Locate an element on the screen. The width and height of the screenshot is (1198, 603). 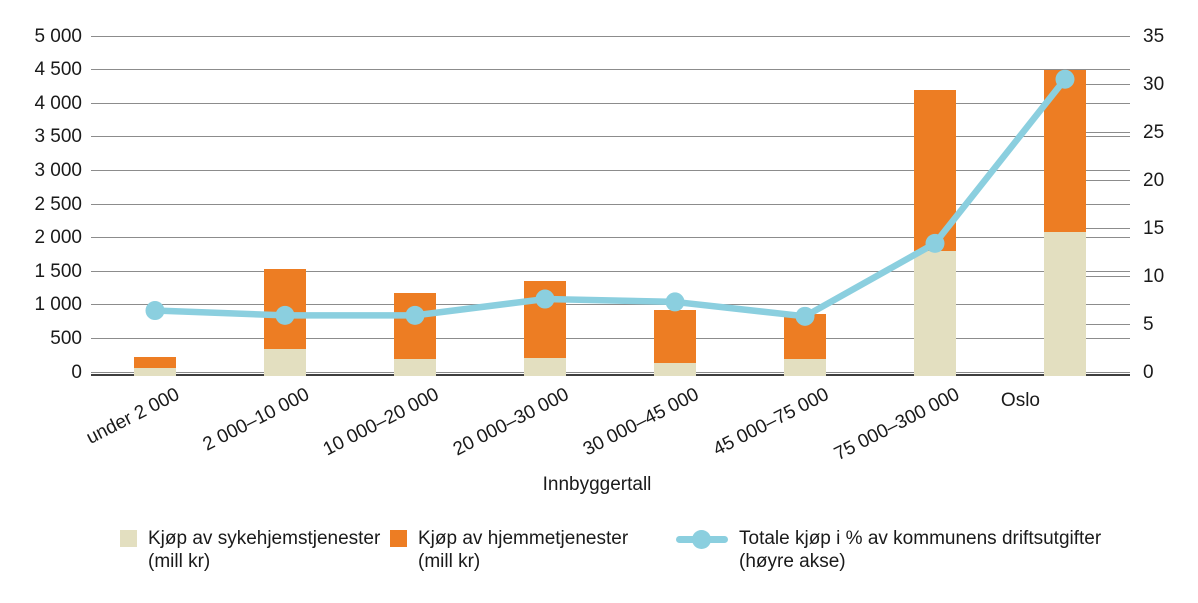
left-axis-label: 0 is located at coordinates (76, 372).